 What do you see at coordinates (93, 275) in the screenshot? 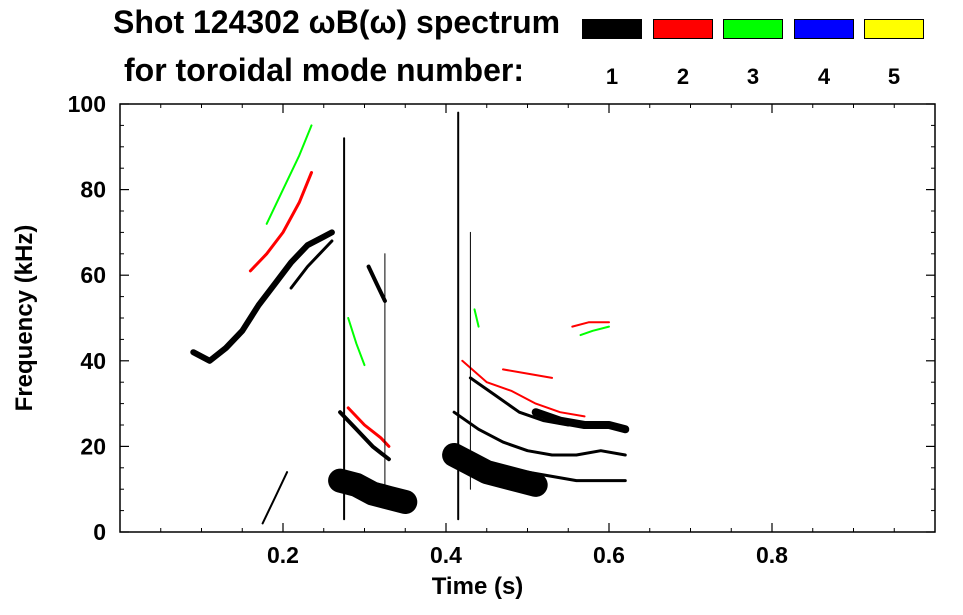
I see `y-tick-label: 60` at bounding box center [93, 275].